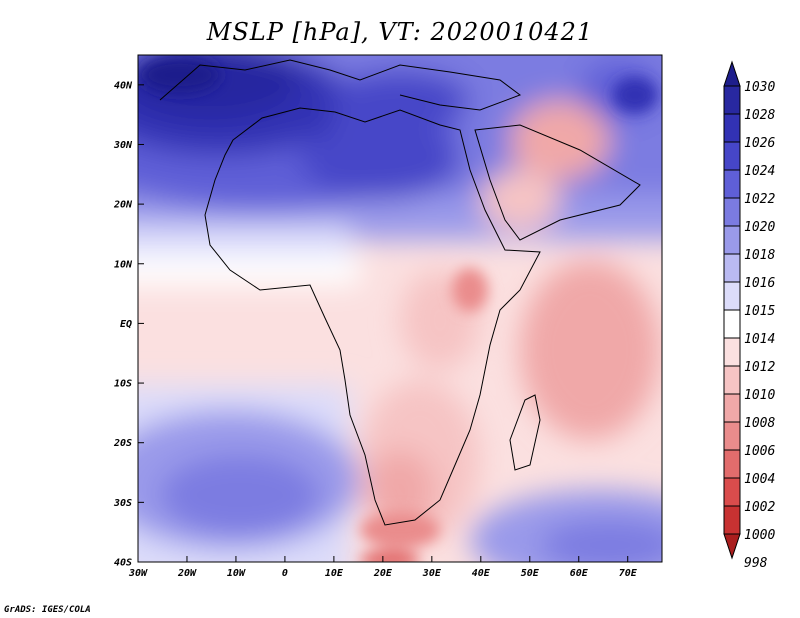  Describe the element at coordinates (732, 546) in the screenshot. I see `colorbar-arrow-bottom` at that location.